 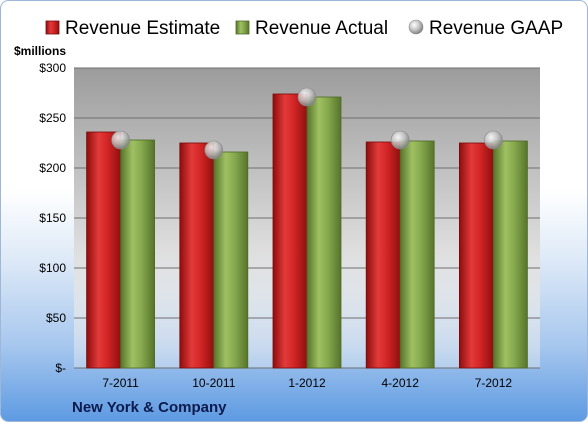 What do you see at coordinates (494, 383) in the screenshot?
I see `x-tick-label: 7-2012` at bounding box center [494, 383].